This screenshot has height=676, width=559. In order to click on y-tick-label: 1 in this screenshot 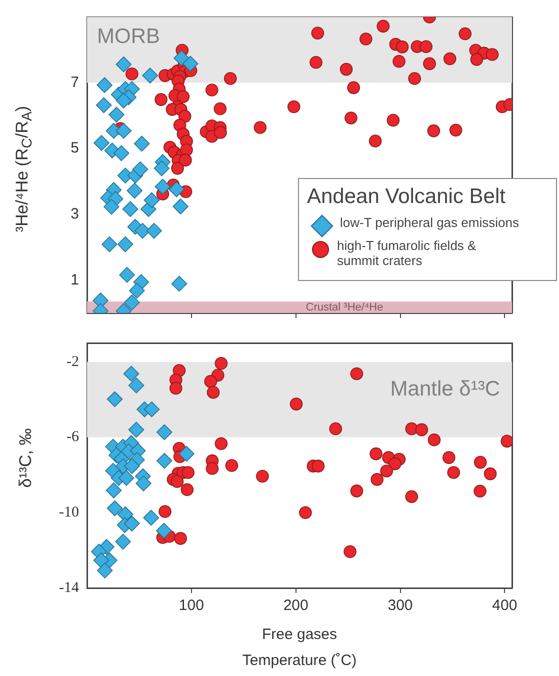, I will do `click(74, 279)`.